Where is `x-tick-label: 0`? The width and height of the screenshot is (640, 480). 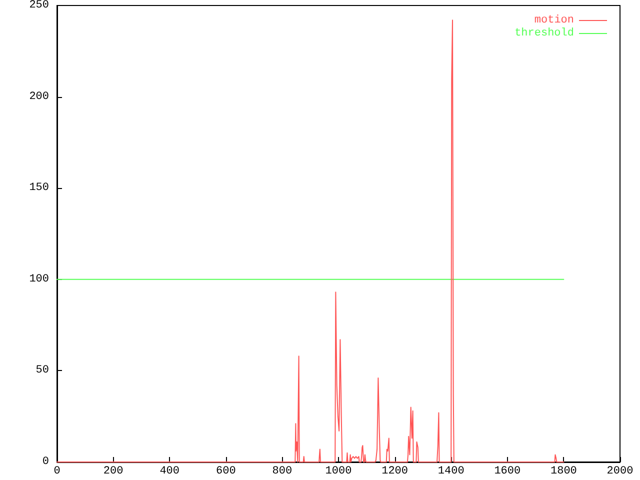
x-tick-label: 0 is located at coordinates (57, 472).